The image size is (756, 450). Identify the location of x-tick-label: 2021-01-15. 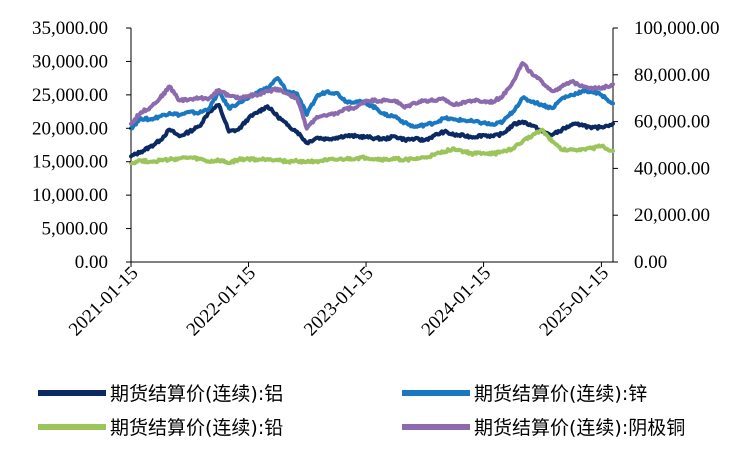
(104, 302).